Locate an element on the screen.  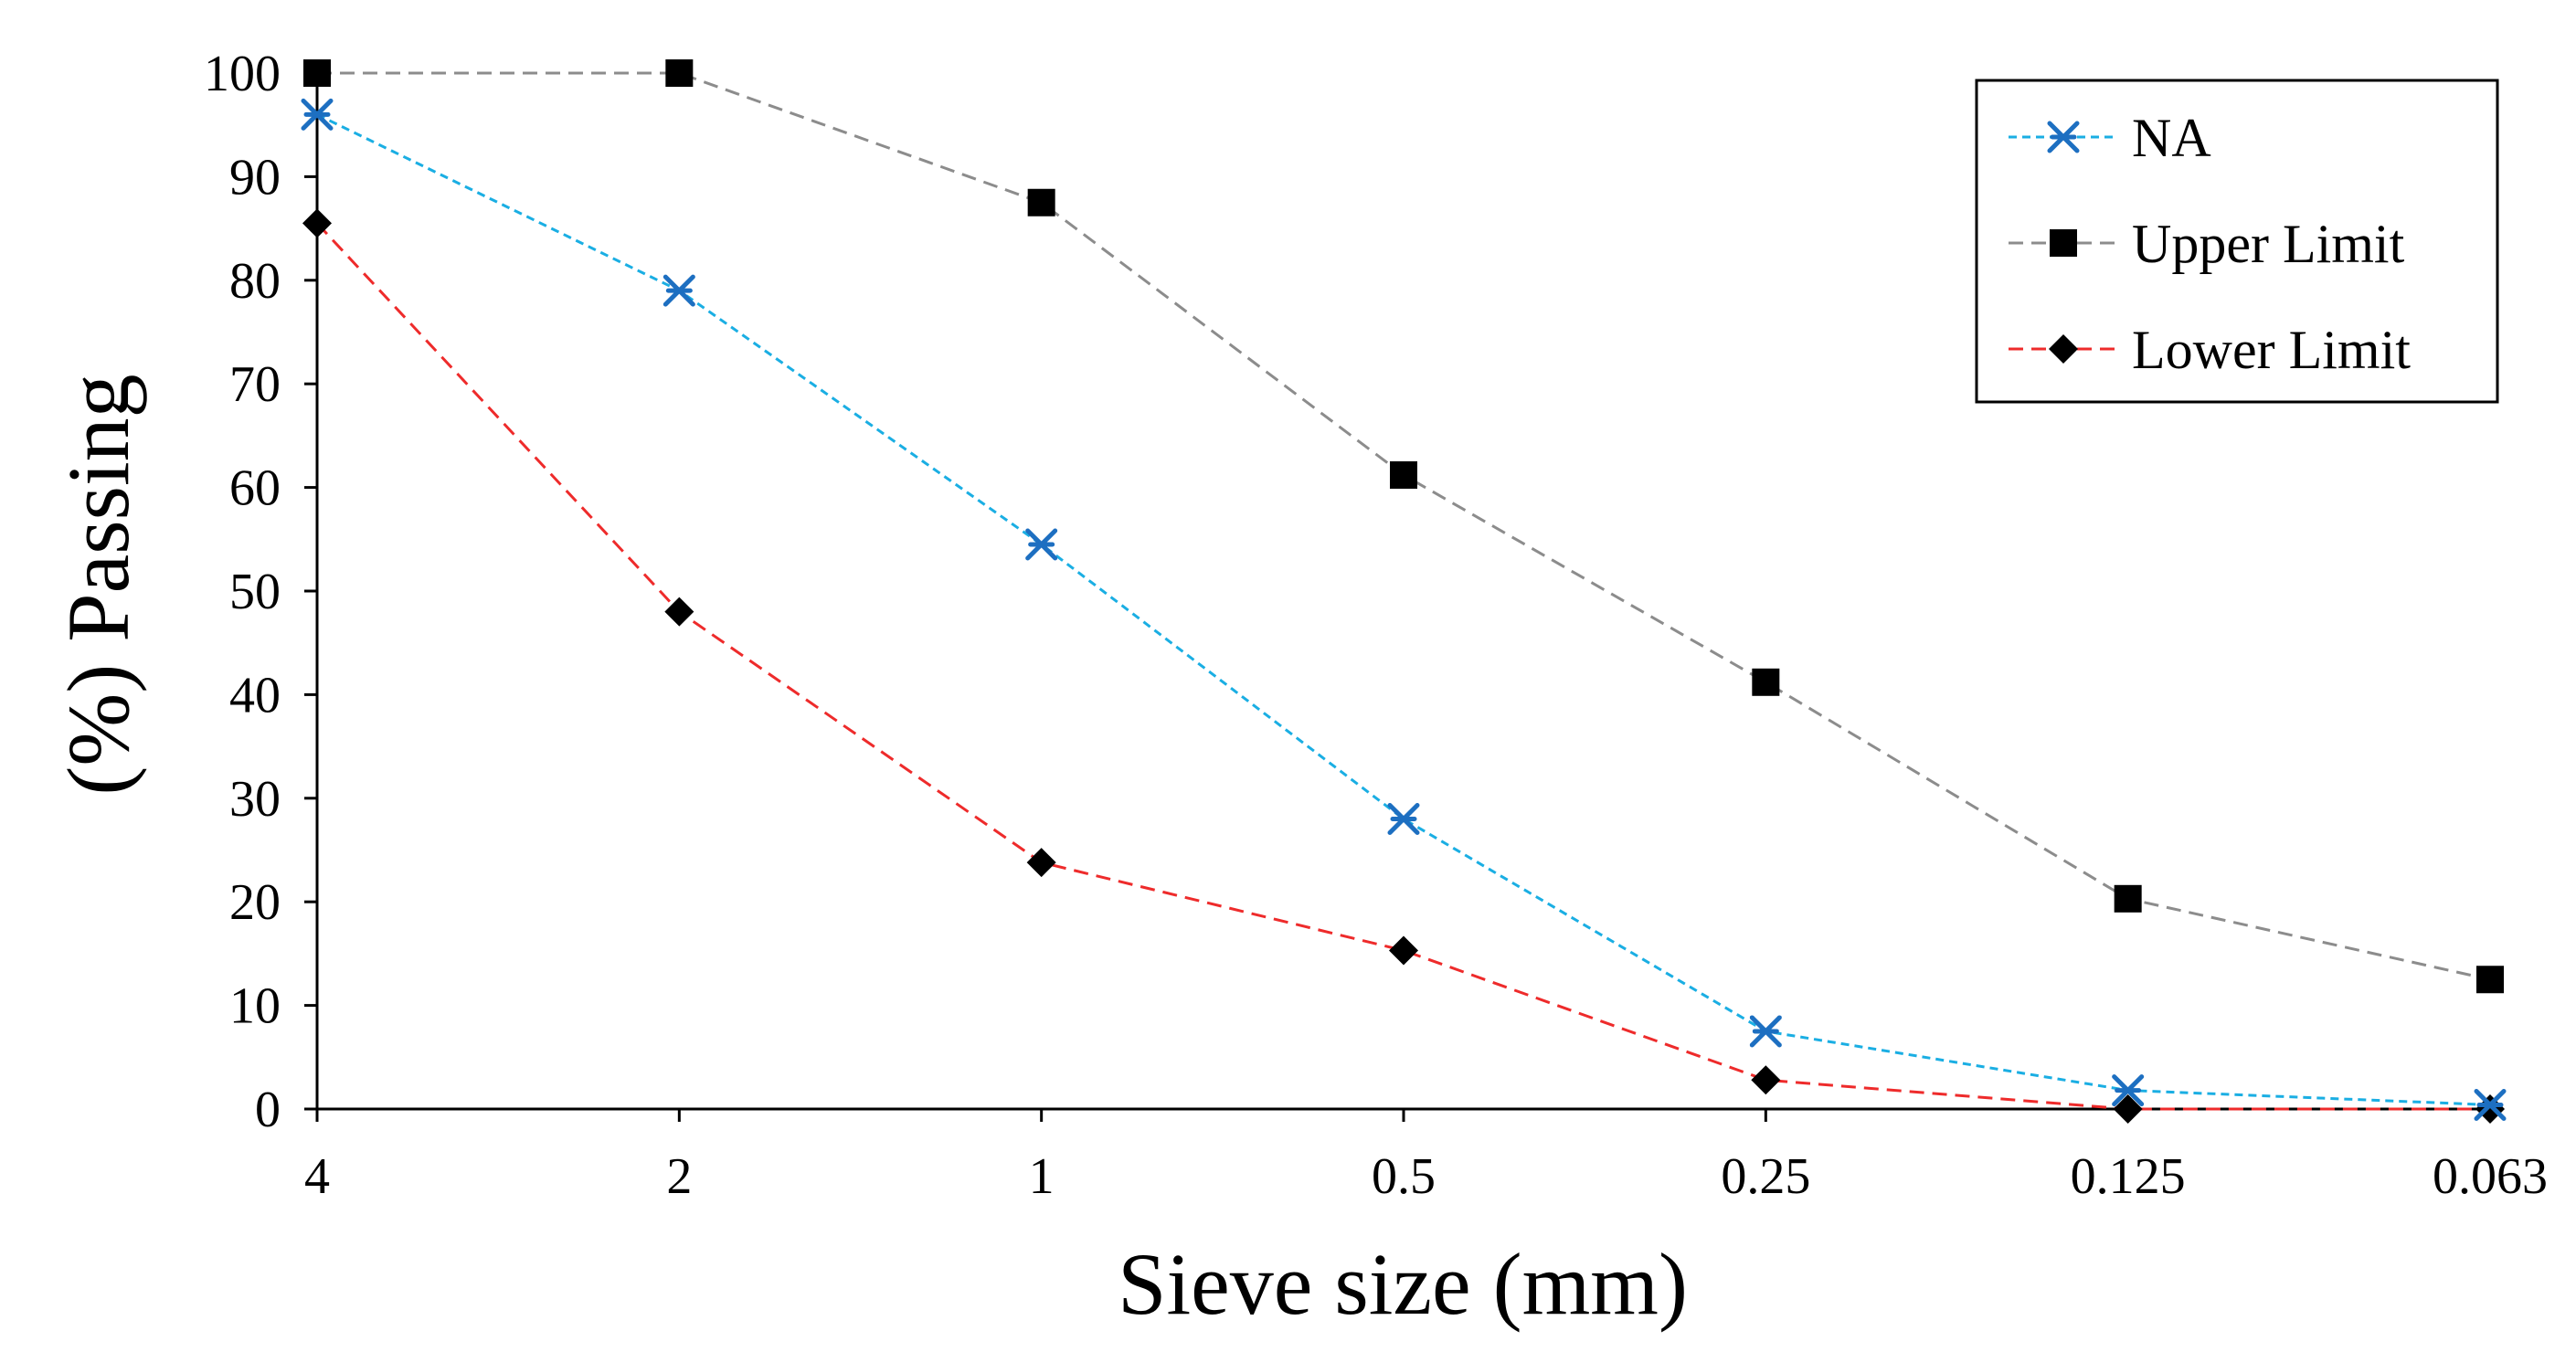
y-tick-label-20: 20 is located at coordinates (255, 902).